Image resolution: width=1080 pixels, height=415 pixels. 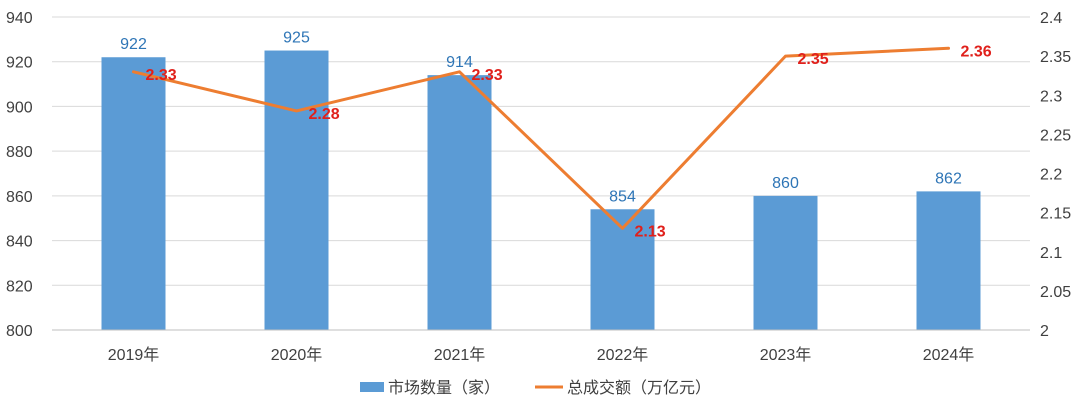 What do you see at coordinates (1051, 18) in the screenshot?
I see `y-right-tick-label: 2.4` at bounding box center [1051, 18].